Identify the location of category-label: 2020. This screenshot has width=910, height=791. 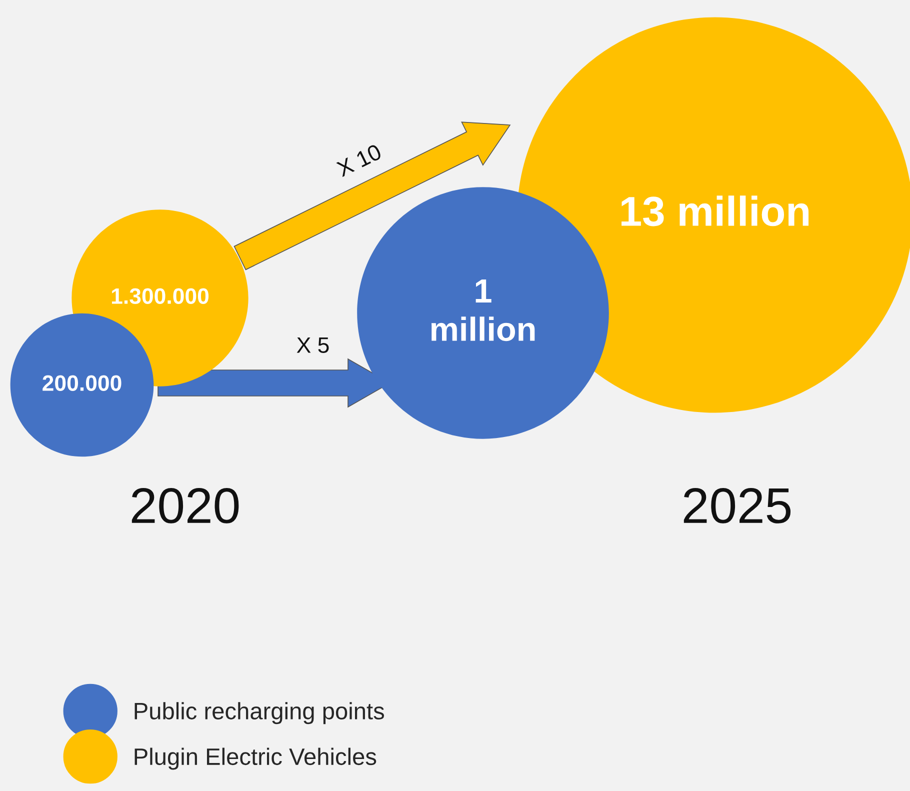
(185, 506).